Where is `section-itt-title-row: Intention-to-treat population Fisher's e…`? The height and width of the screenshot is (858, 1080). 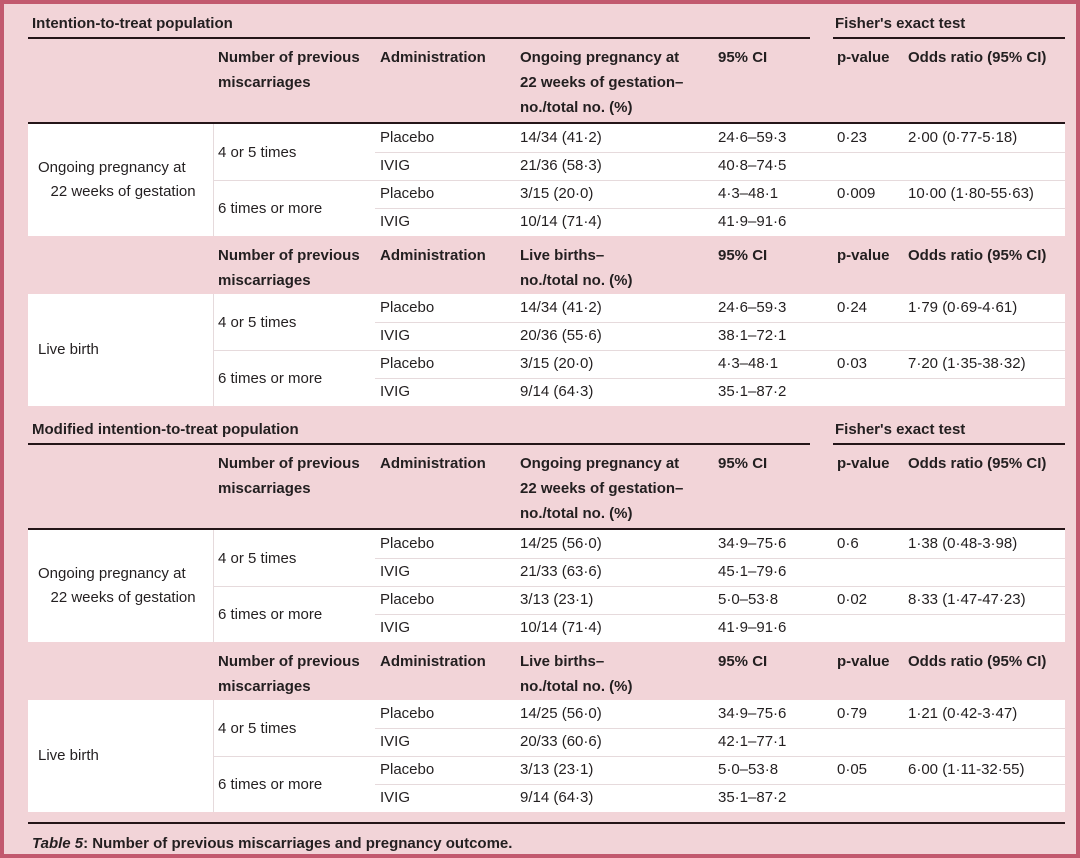
section-itt-title-row: Intention-to-treat population Fisher's e… is located at coordinates (546, 20).